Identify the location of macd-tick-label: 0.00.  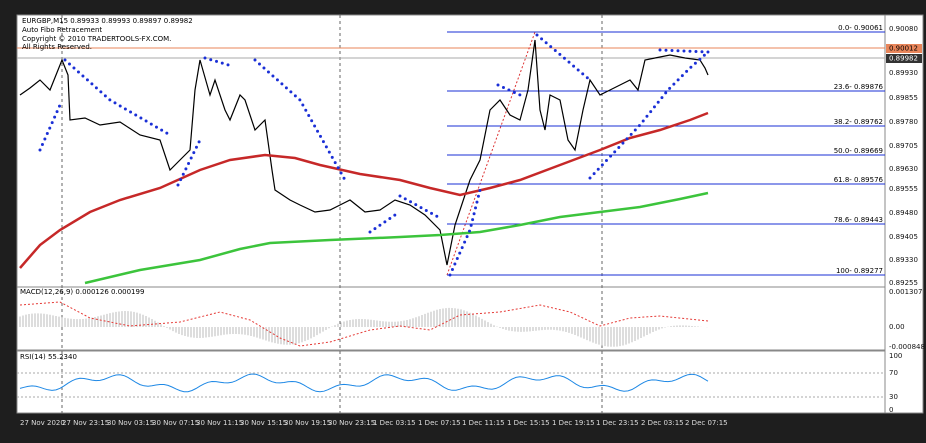
(897, 327).